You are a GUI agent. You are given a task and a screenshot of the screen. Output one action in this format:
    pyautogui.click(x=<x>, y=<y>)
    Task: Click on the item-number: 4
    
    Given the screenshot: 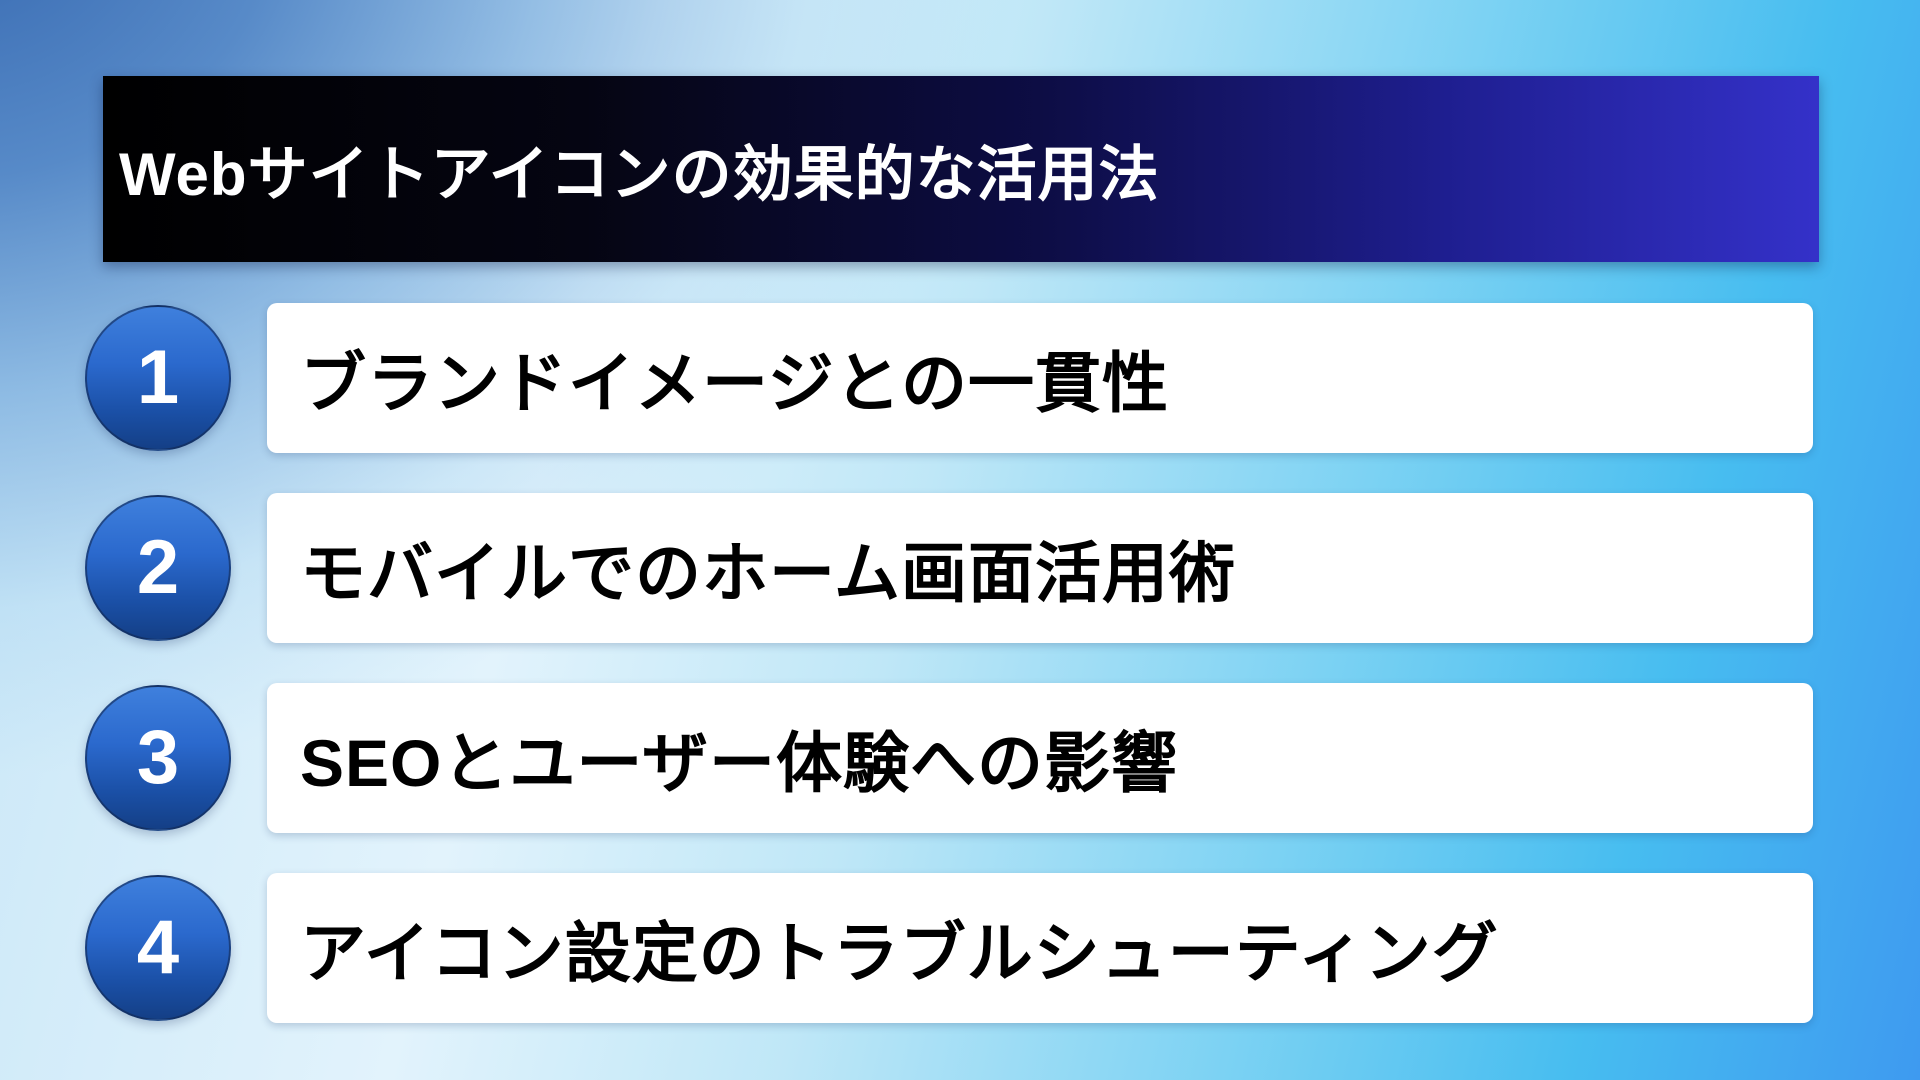 What is the action you would take?
    pyautogui.click(x=158, y=947)
    